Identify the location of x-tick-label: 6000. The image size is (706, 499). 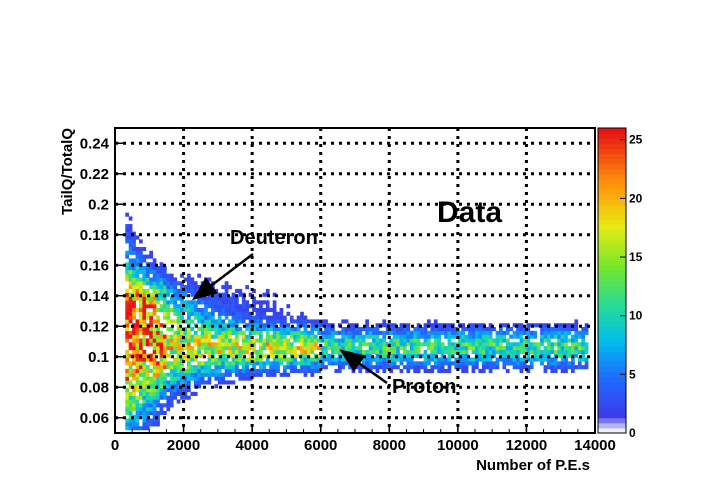
(320, 445).